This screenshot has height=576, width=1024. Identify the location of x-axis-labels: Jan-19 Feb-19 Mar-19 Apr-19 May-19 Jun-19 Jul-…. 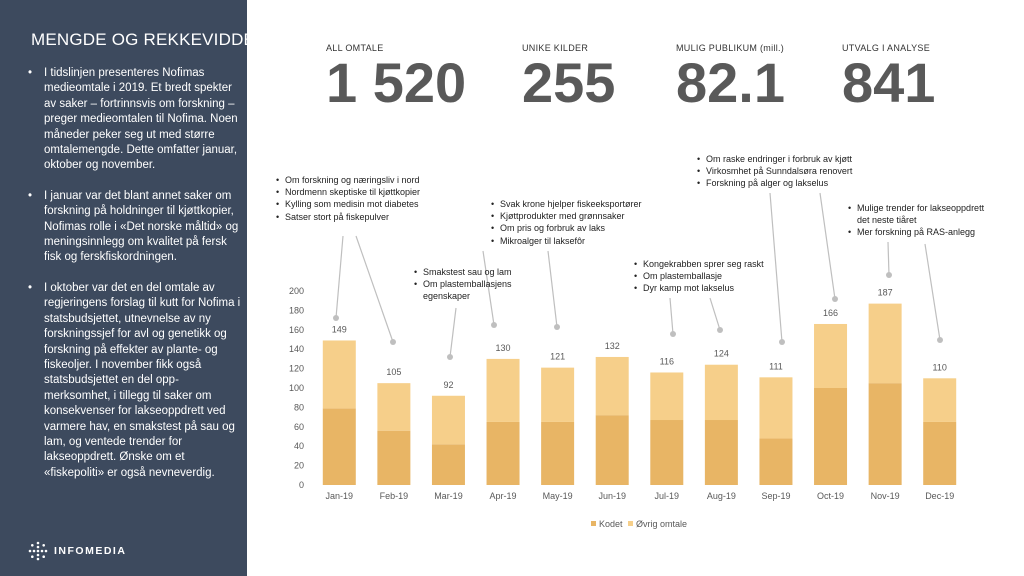
(640, 496).